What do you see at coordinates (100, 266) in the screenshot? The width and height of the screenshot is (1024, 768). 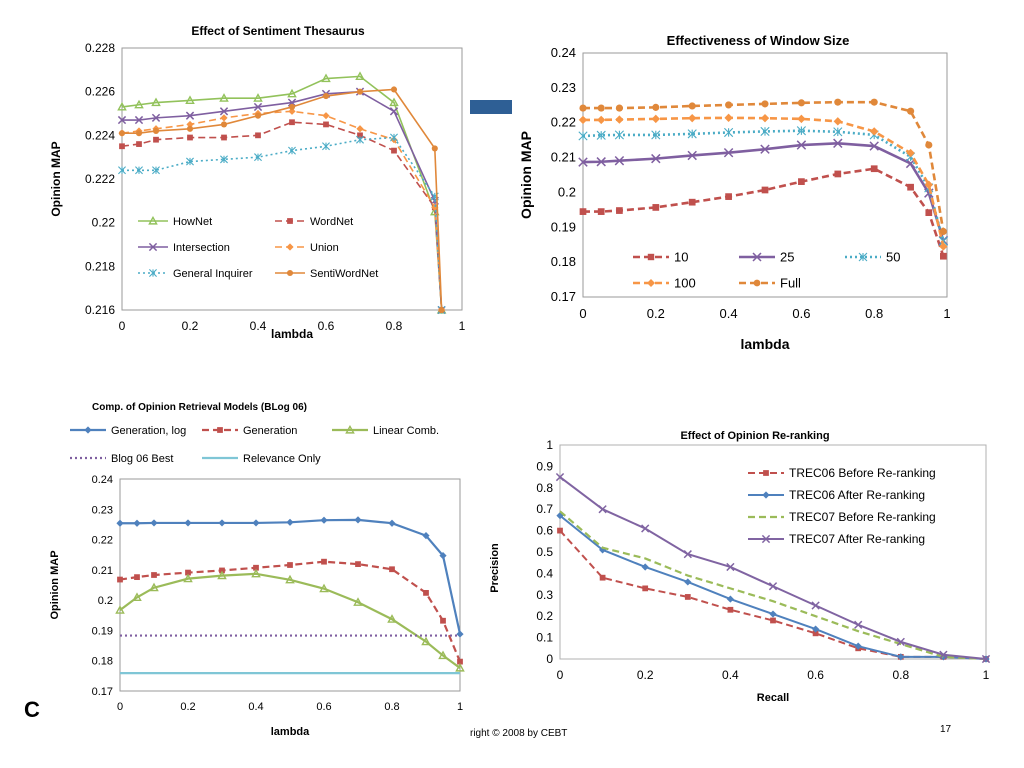 I see `y-tick-label: 0.218` at bounding box center [100, 266].